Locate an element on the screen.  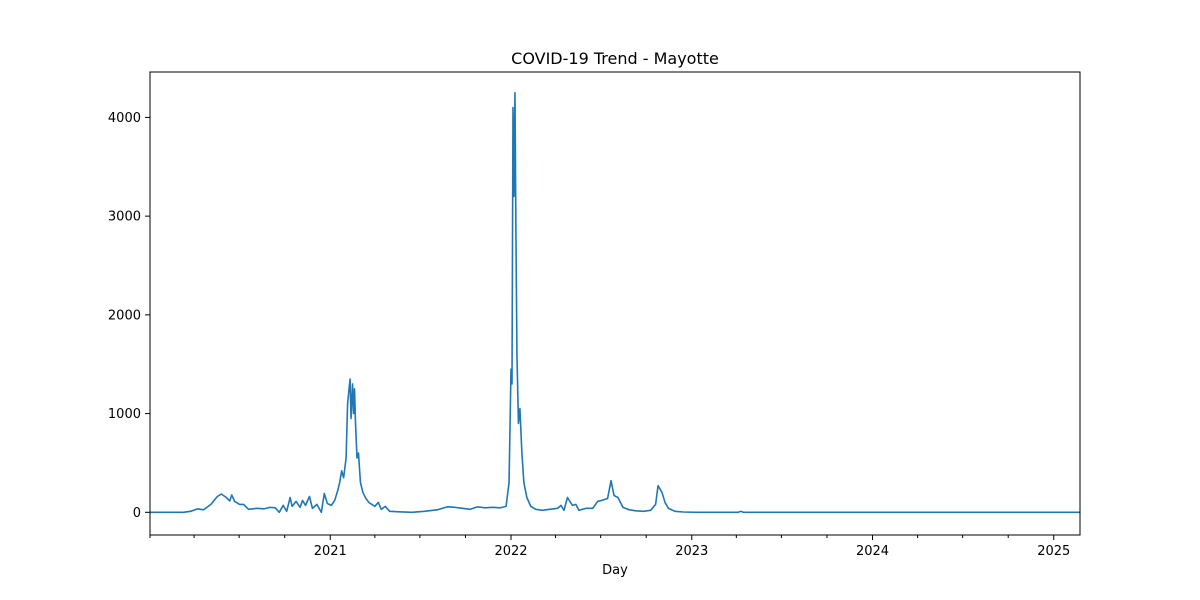
y-axis: 0 1000 2000 3000 4000 is located at coordinates (129, 316).